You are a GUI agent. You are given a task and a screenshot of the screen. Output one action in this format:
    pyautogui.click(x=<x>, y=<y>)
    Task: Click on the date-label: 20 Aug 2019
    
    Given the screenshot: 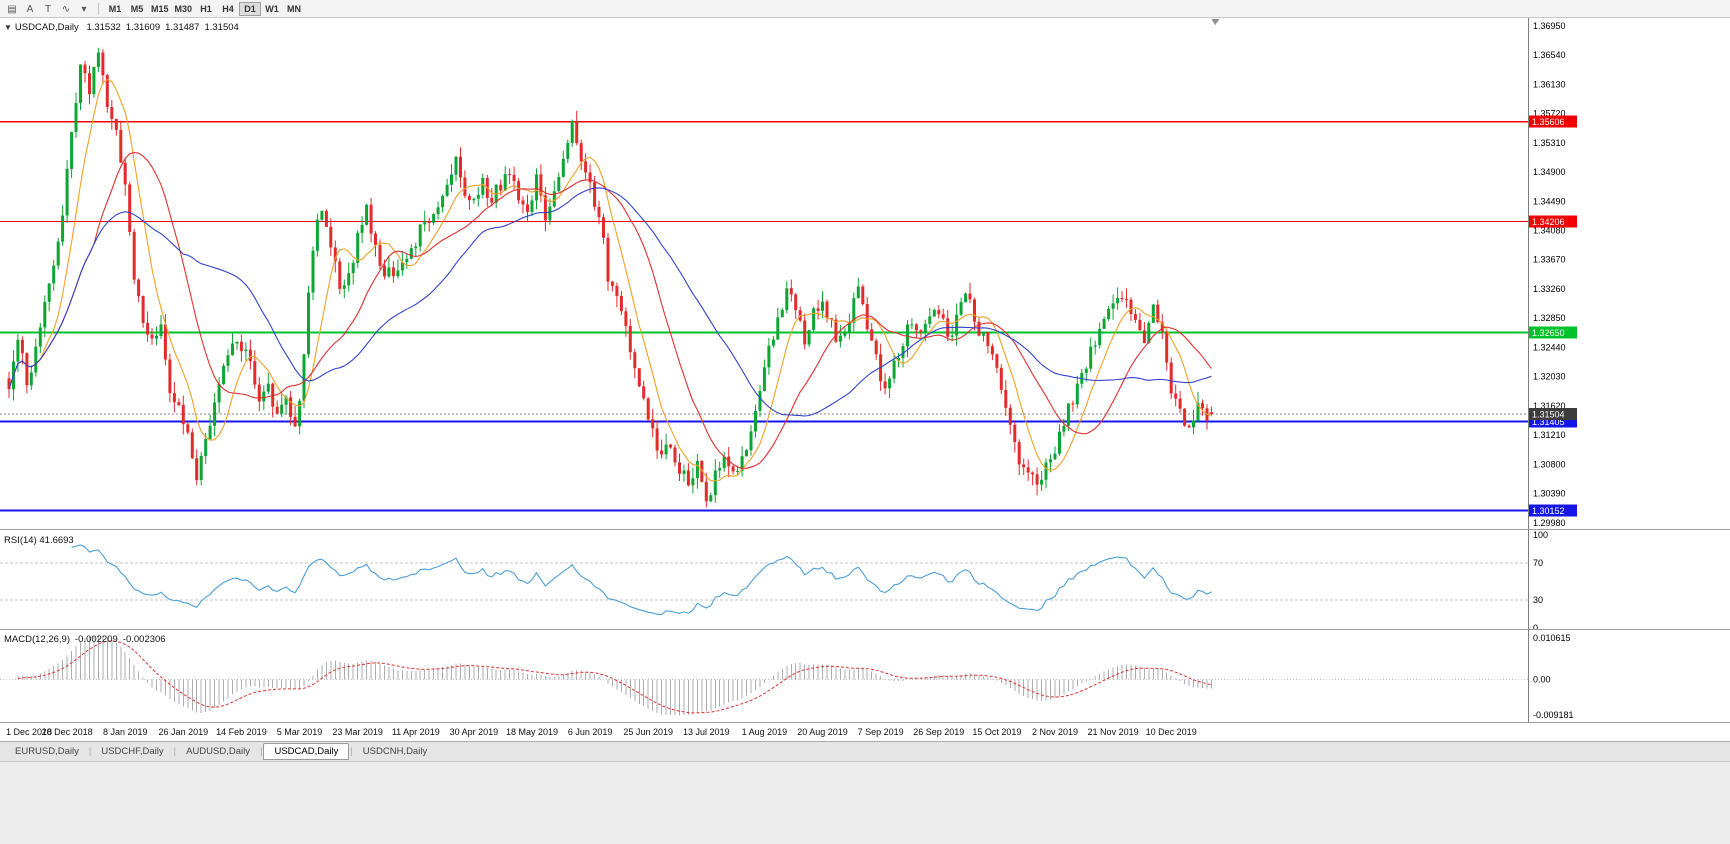 What is the action you would take?
    pyautogui.click(x=822, y=732)
    